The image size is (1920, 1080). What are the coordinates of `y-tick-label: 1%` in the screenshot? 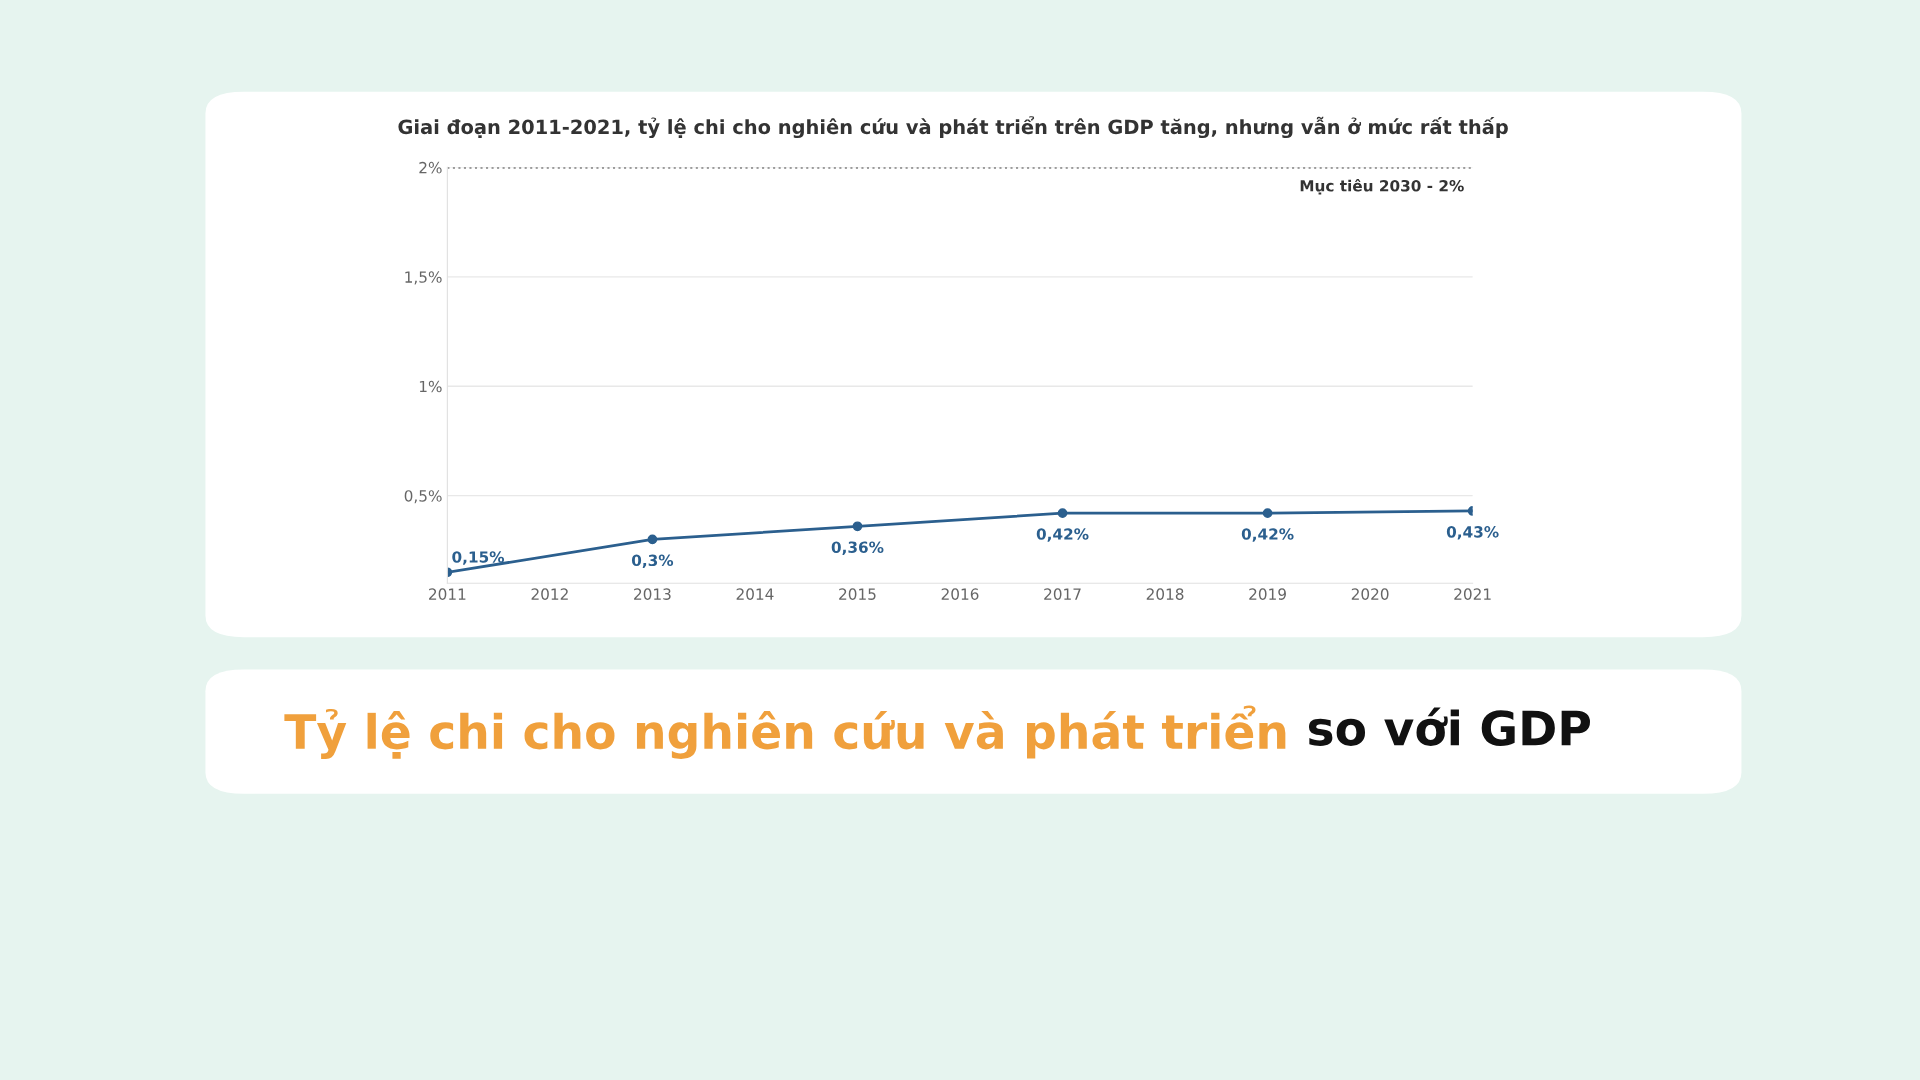 It's located at (430, 386).